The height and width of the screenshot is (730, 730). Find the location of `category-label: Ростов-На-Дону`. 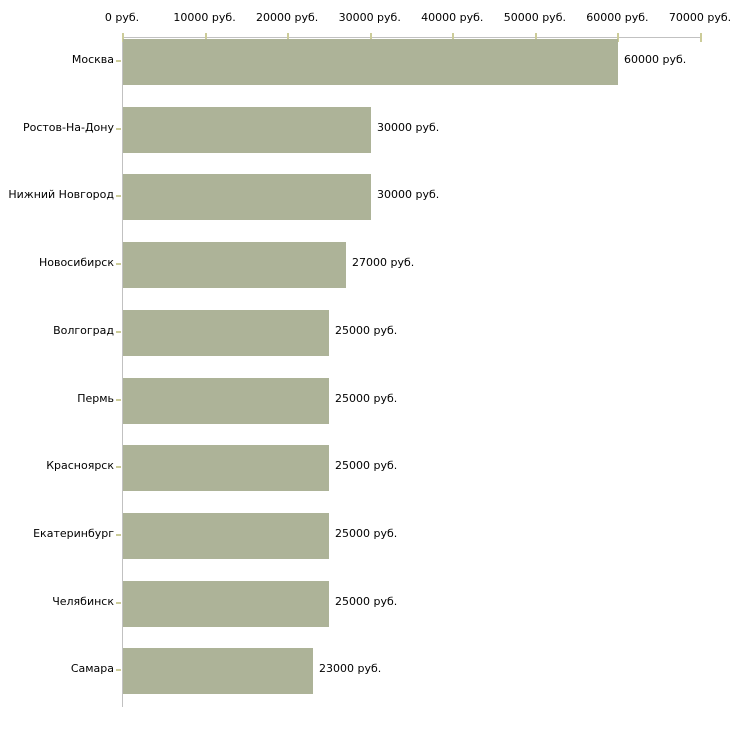

category-label: Ростов-На-Дону is located at coordinates (68, 127).